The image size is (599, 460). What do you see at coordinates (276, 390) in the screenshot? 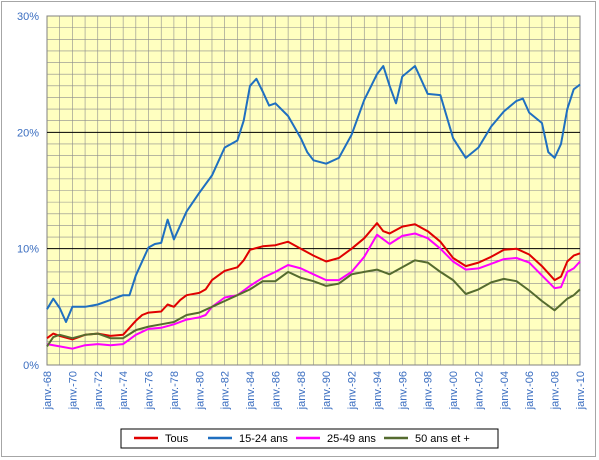
I see `x-tick-label: janv.-86` at bounding box center [276, 390].